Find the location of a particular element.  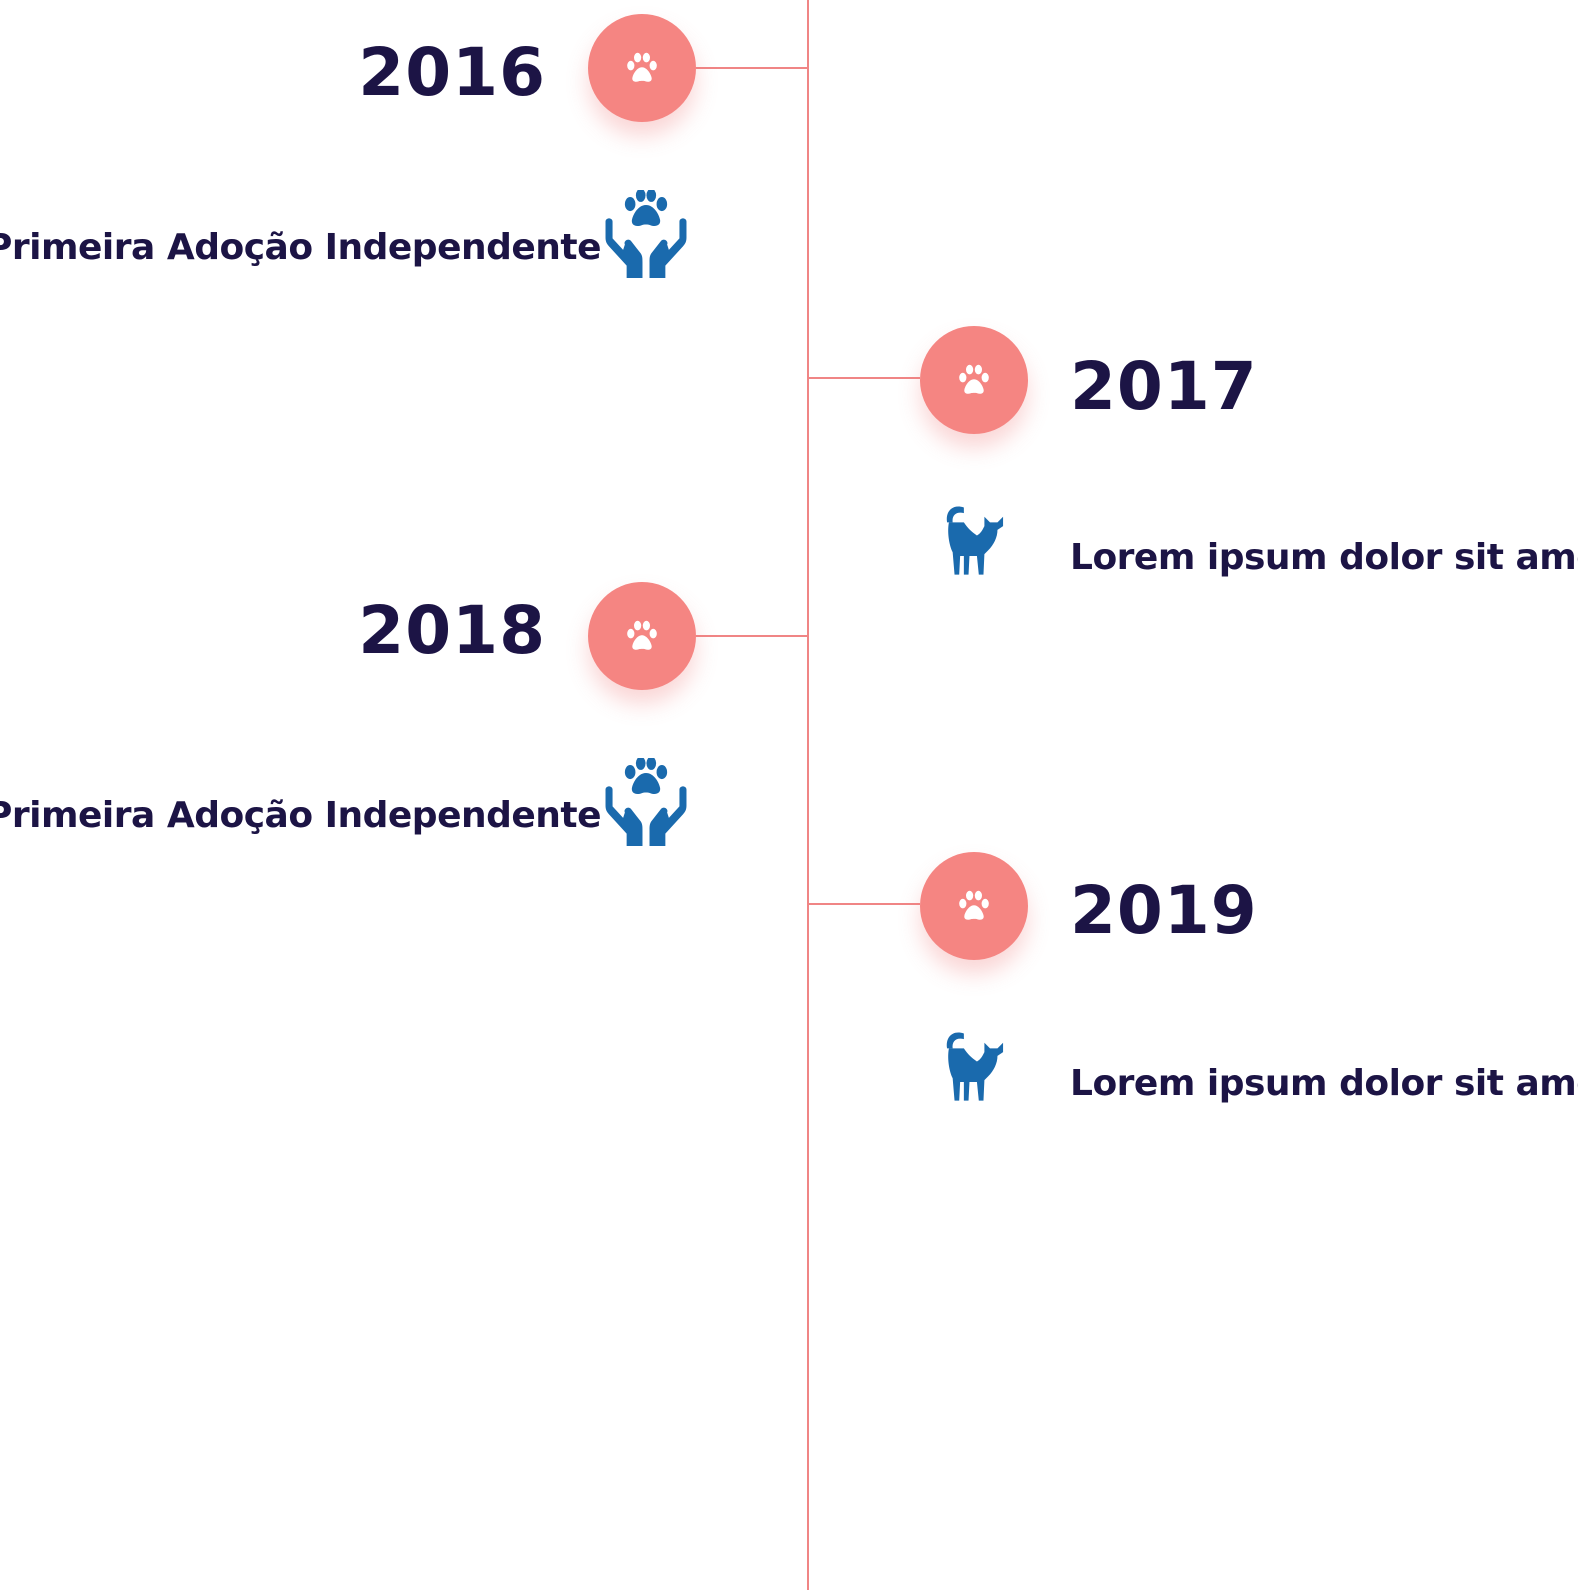

timeline-year: 2016 is located at coordinates (452, 72).